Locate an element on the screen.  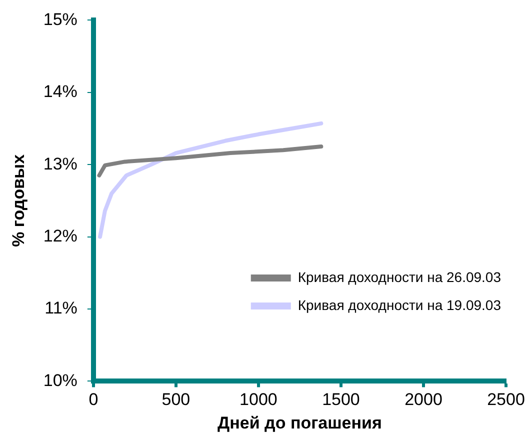
legend-label: Кривая доходности на 26.09.03 is located at coordinates (400, 276).